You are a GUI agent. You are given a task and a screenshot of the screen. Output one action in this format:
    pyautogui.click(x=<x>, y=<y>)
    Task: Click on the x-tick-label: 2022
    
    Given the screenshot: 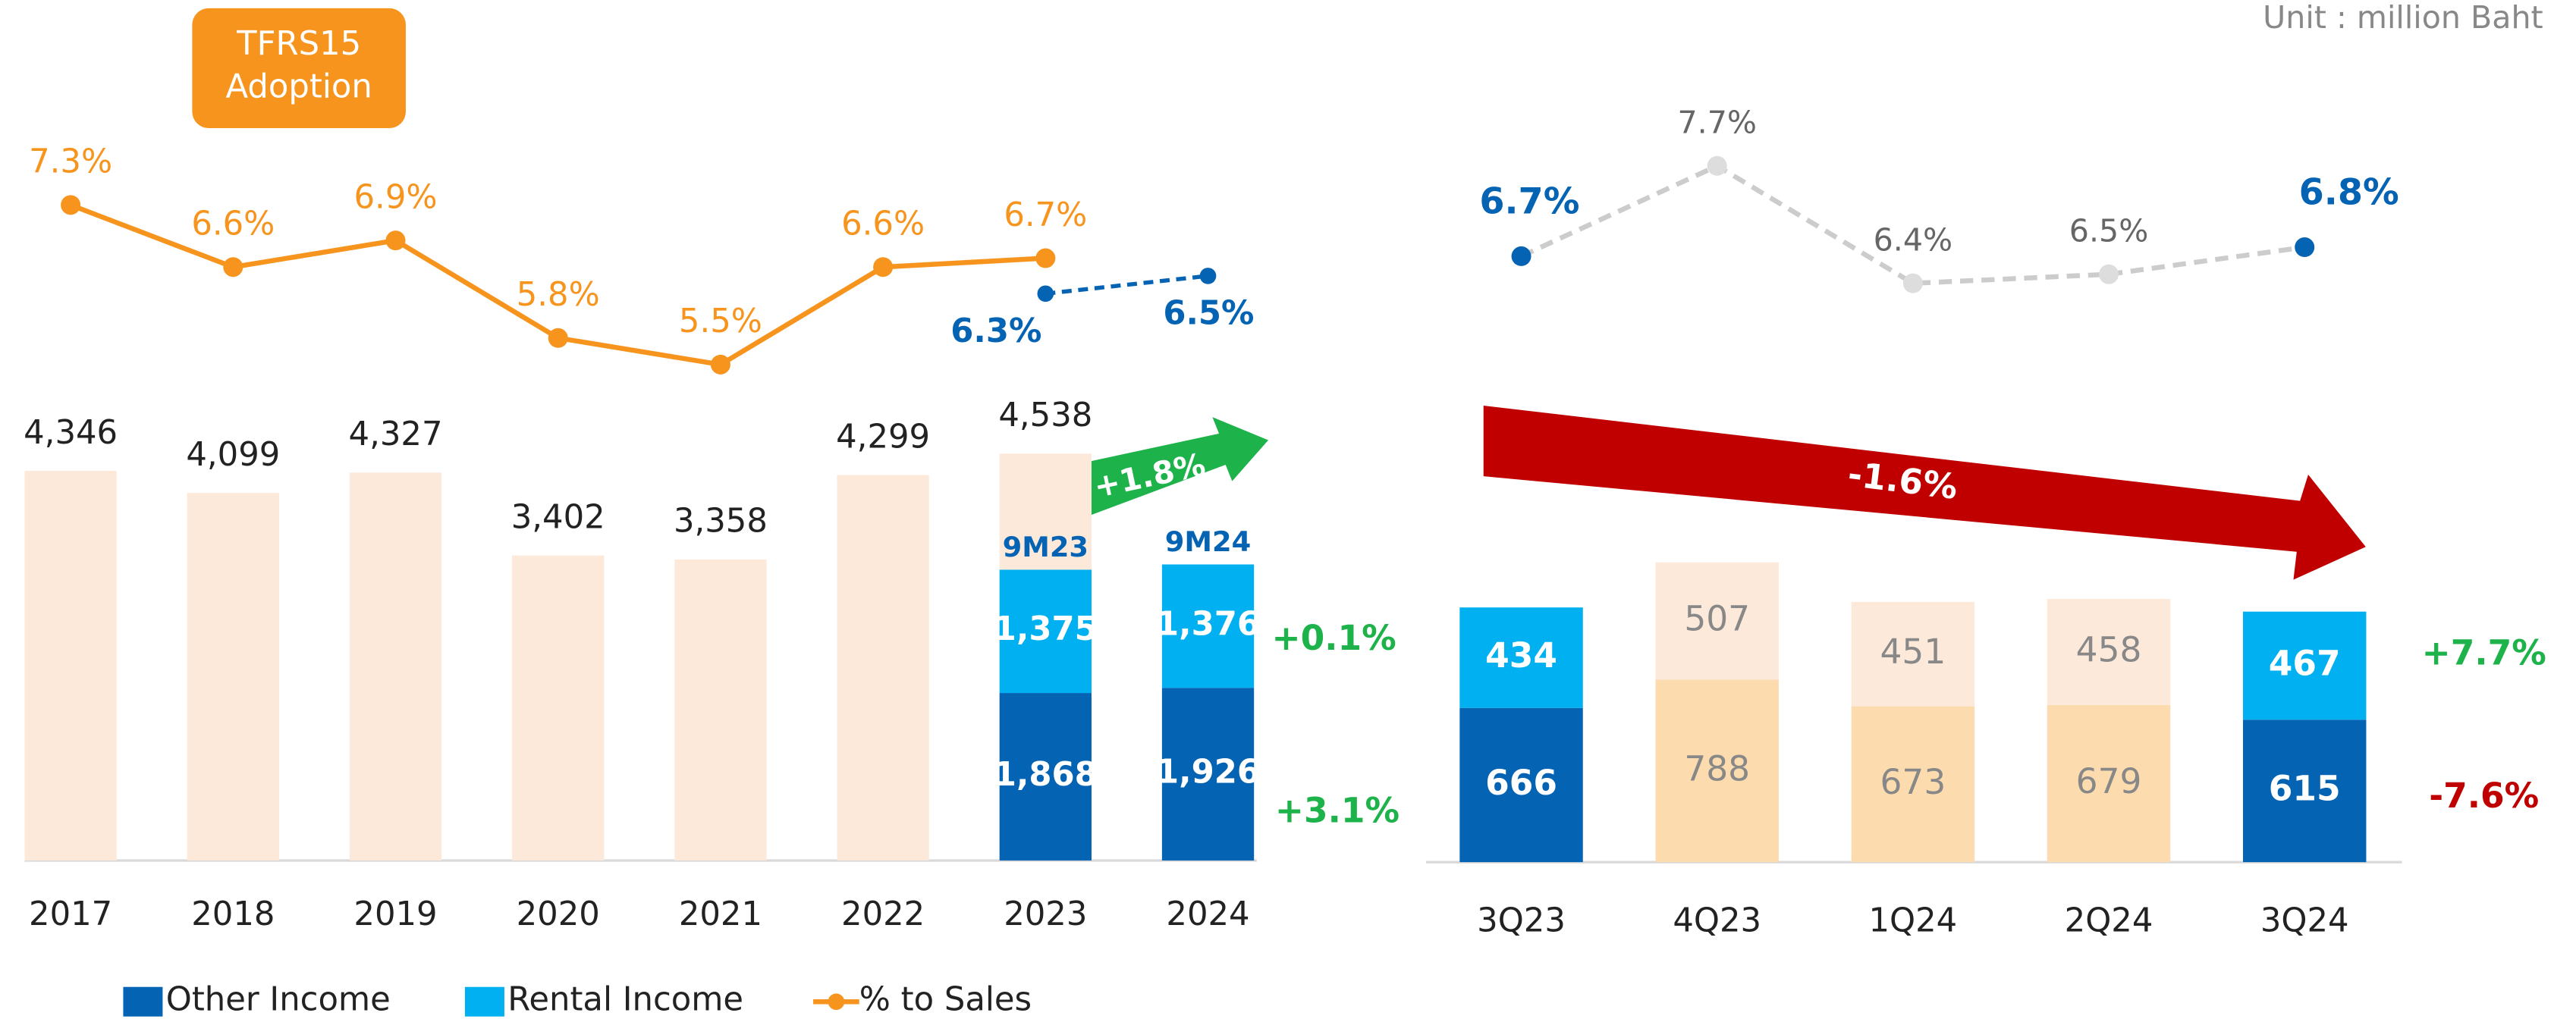 What is the action you would take?
    pyautogui.click(x=883, y=914)
    